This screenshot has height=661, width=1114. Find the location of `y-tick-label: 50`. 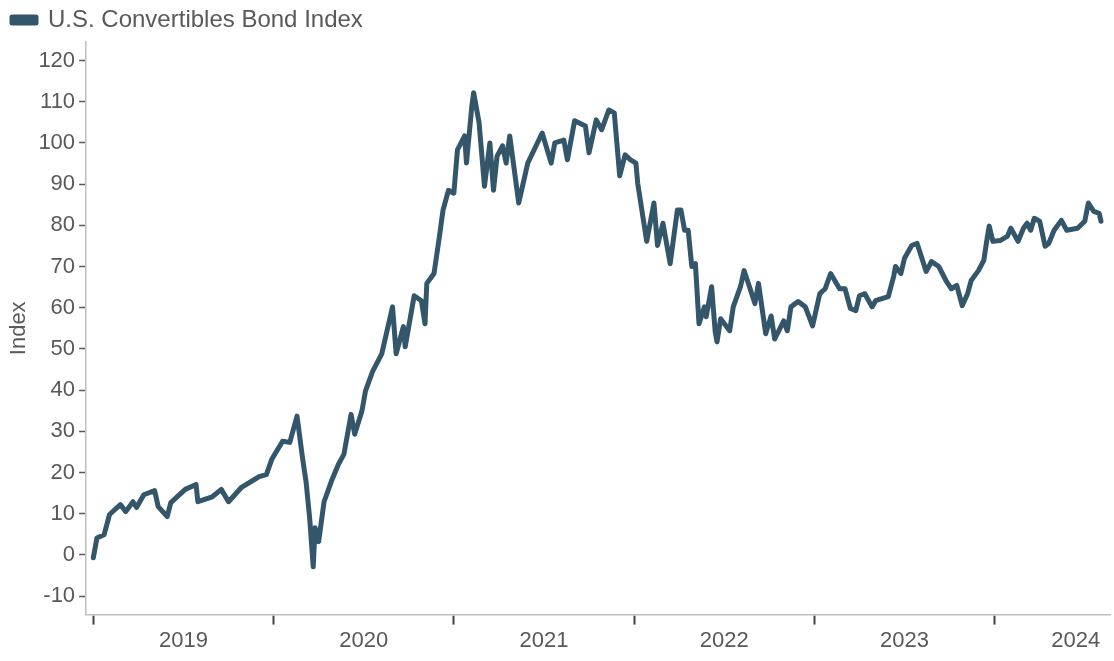

y-tick-label: 50 is located at coordinates (63, 347).